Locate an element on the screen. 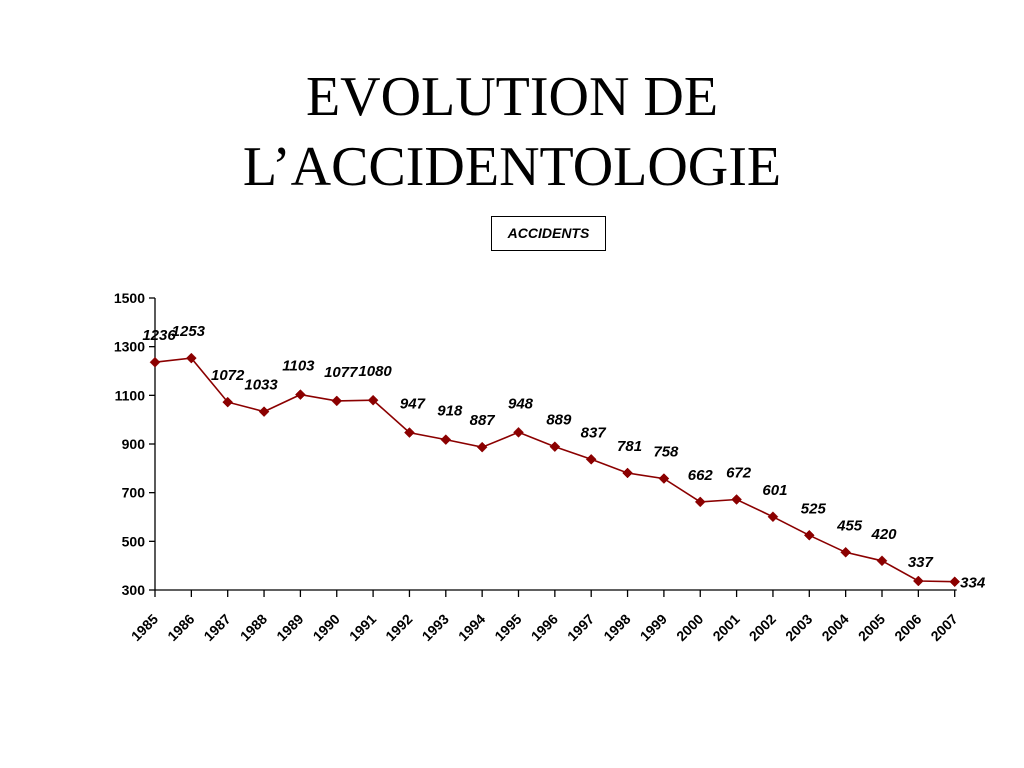 The height and width of the screenshot is (768, 1024). x-tick-label: 1999 is located at coordinates (653, 627).